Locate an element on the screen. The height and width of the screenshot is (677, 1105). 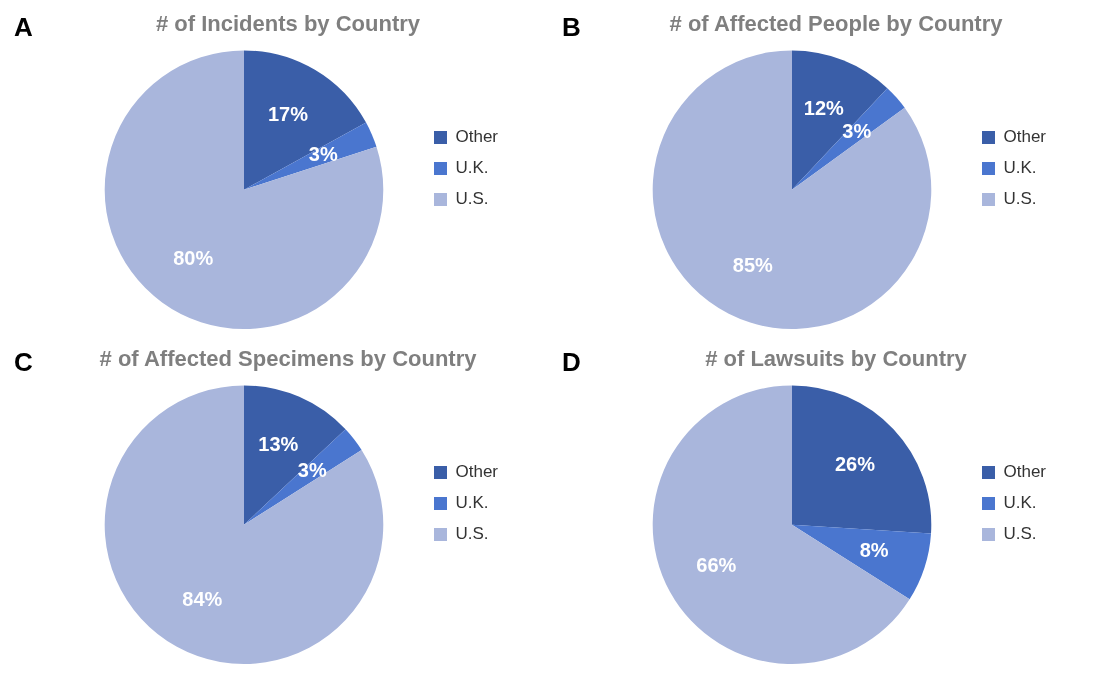
chart-title: # of Incidents by Country is located at coordinates (288, 24).